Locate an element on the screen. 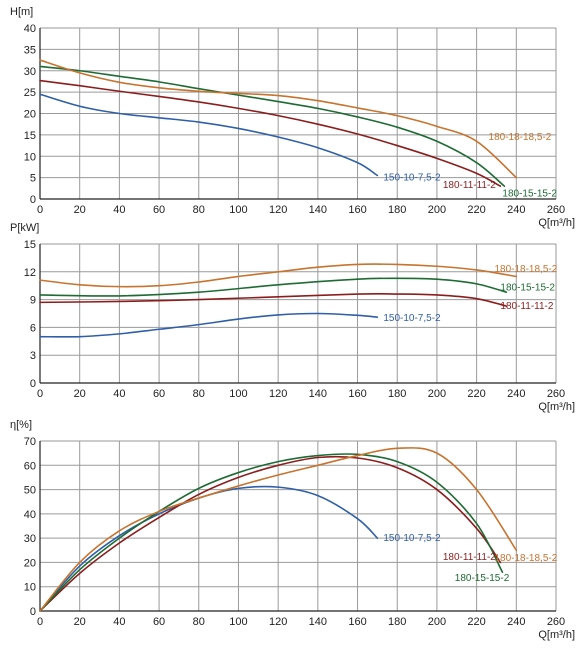 This screenshot has width=579, height=658. head-x-tick-label: 160 is located at coordinates (357, 210).